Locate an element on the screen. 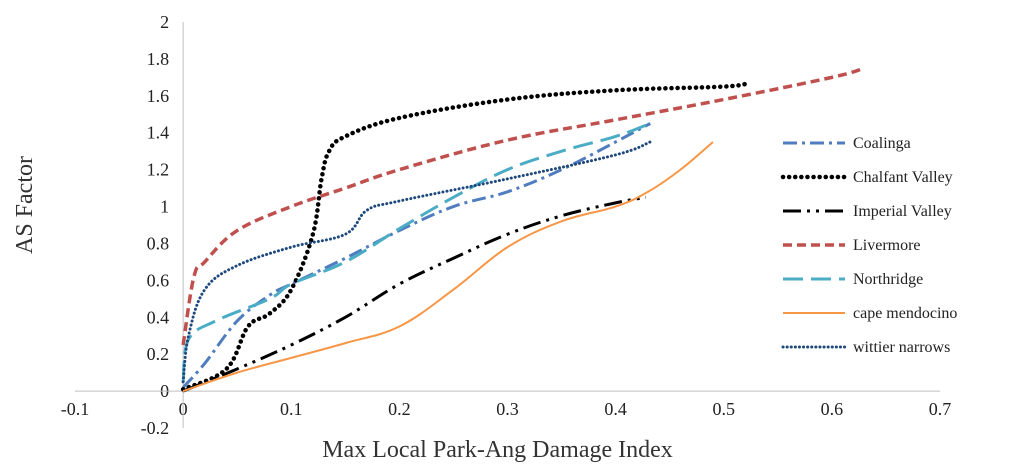 This screenshot has height=464, width=1019. legend-label: Northridge is located at coordinates (888, 279).